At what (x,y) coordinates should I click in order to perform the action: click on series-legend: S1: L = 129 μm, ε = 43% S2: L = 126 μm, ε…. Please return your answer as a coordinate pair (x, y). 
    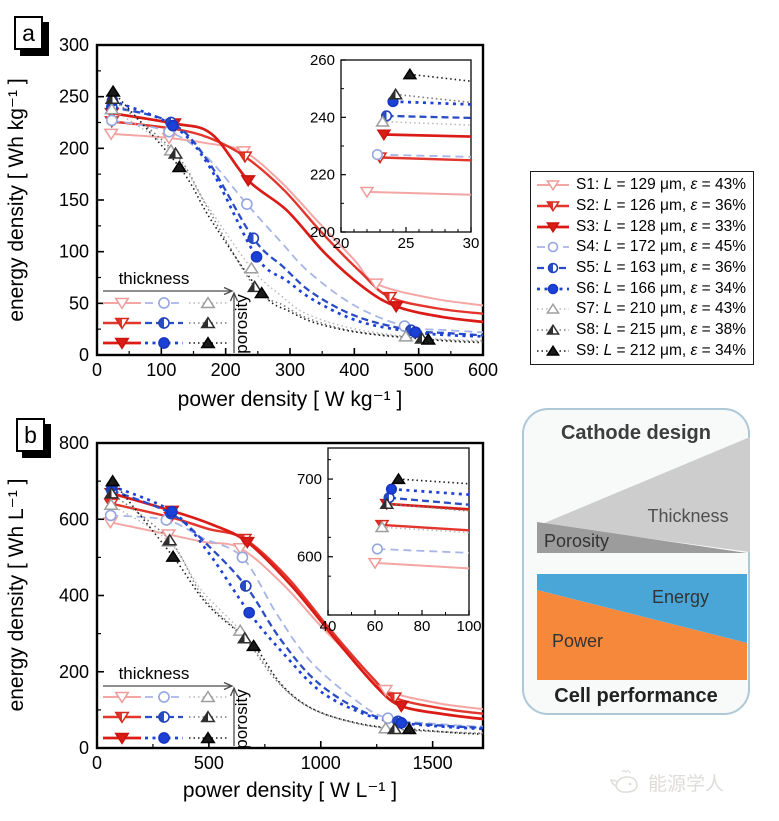
    Looking at the image, I should click on (642, 268).